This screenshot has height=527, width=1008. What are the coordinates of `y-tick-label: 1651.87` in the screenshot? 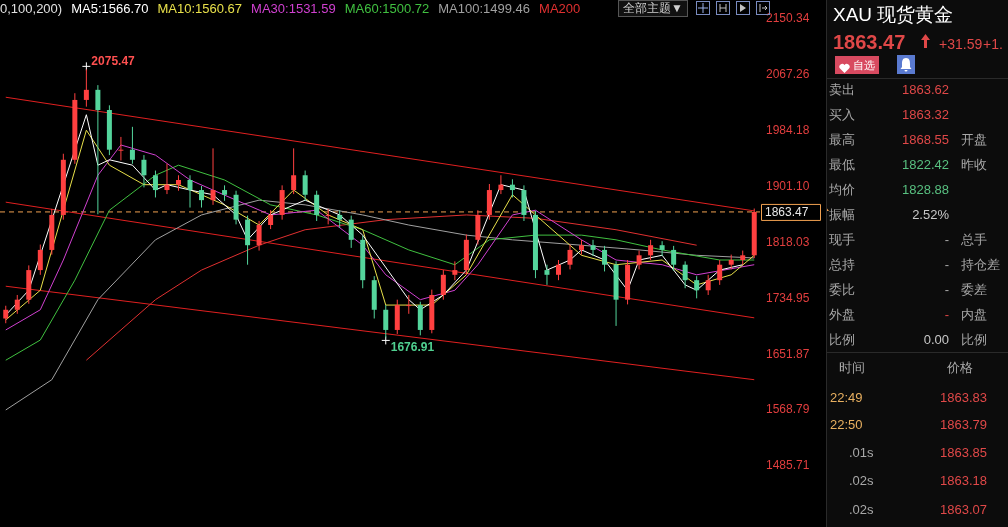 It's located at (788, 353).